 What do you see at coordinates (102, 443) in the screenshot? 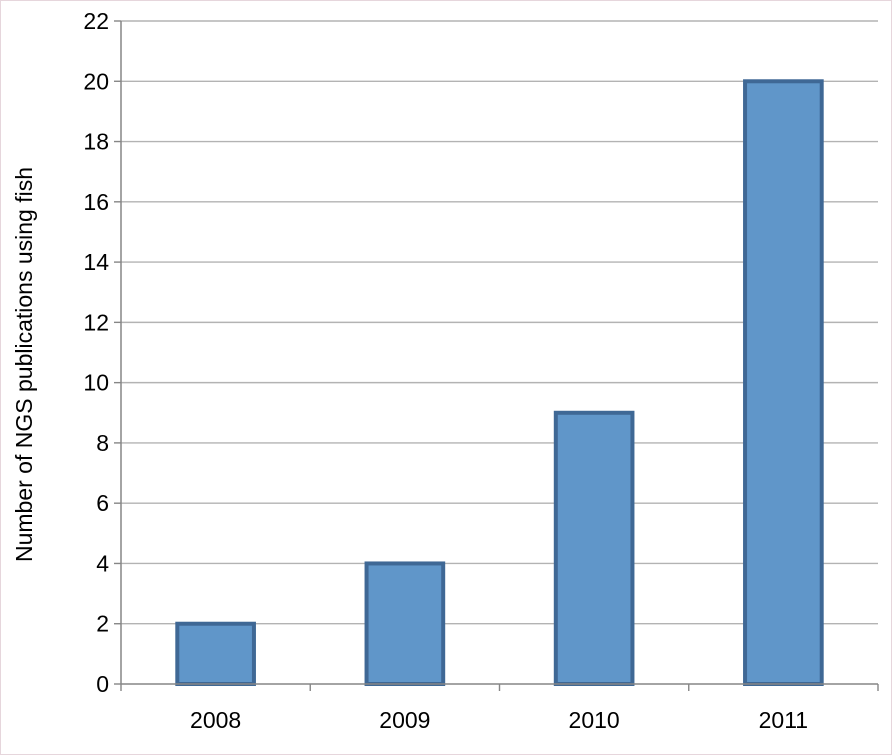
I see `y-tick-label: 8` at bounding box center [102, 443].